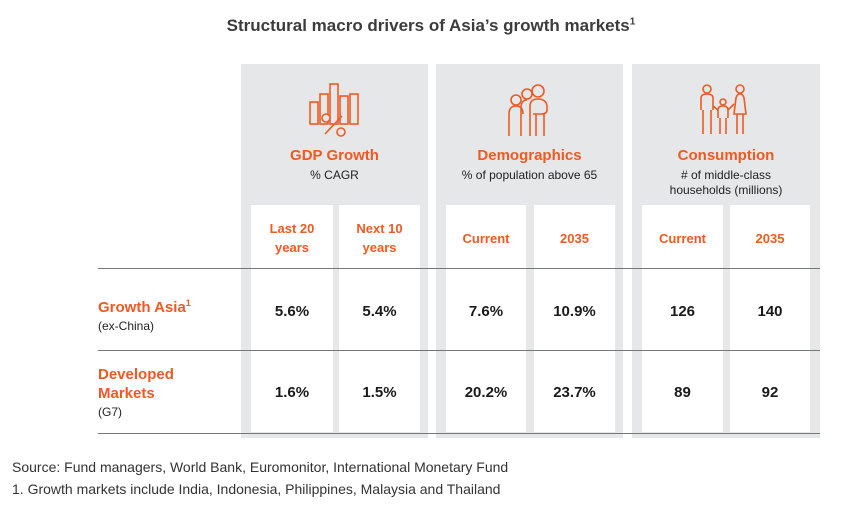 The image size is (862, 507). I want to click on category-subtitle-gdp: % CAGR, so click(334, 175).